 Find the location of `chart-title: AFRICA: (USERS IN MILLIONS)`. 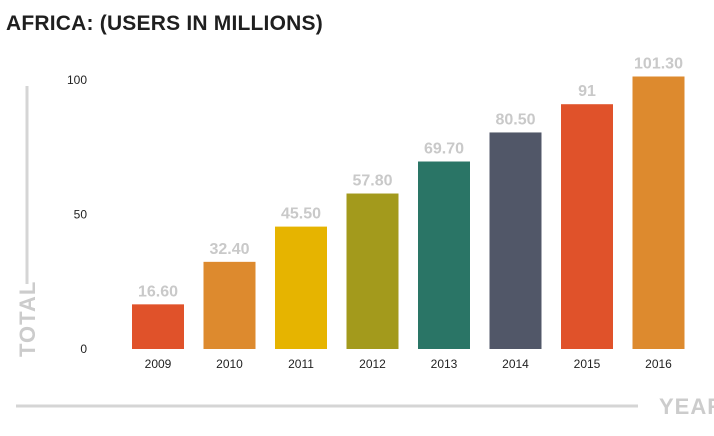

chart-title: AFRICA: (USERS IN MILLIONS) is located at coordinates (164, 23).